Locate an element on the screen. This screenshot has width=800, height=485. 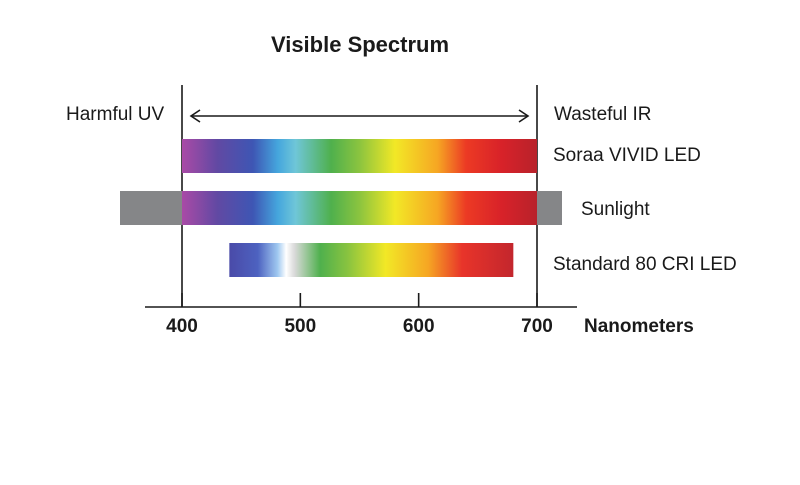
x-axis-ticks: 400 500 600 700 is located at coordinates (359, 315).